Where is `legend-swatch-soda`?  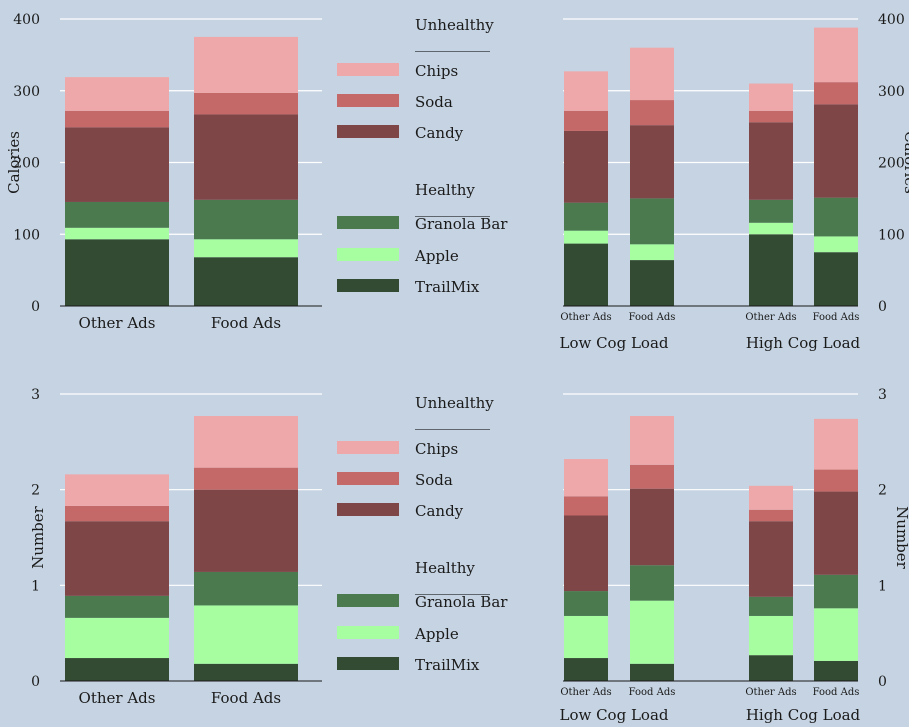
legend-swatch-soda is located at coordinates (368, 100).